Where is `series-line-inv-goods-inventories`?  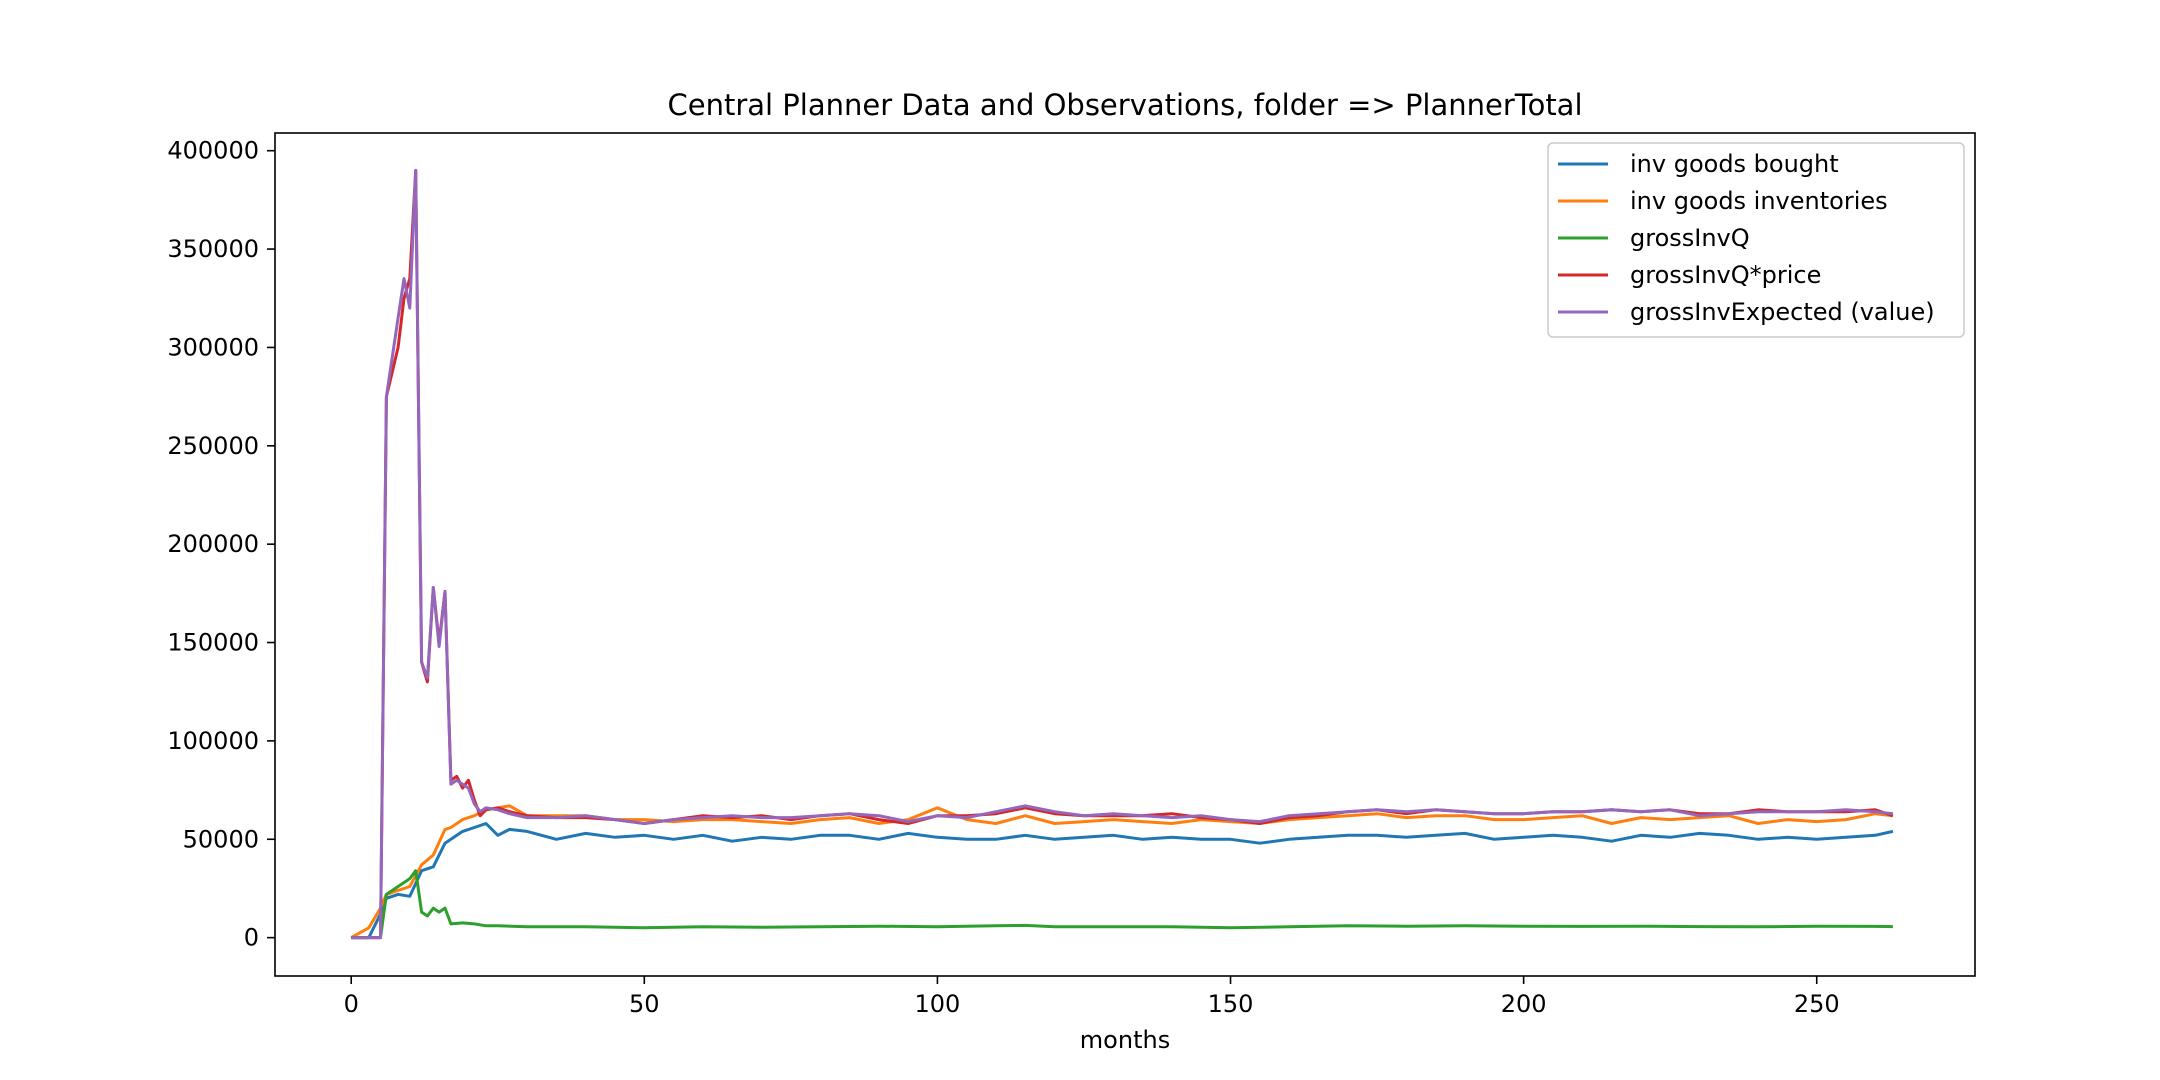 series-line-inv-goods-inventories is located at coordinates (1122, 871).